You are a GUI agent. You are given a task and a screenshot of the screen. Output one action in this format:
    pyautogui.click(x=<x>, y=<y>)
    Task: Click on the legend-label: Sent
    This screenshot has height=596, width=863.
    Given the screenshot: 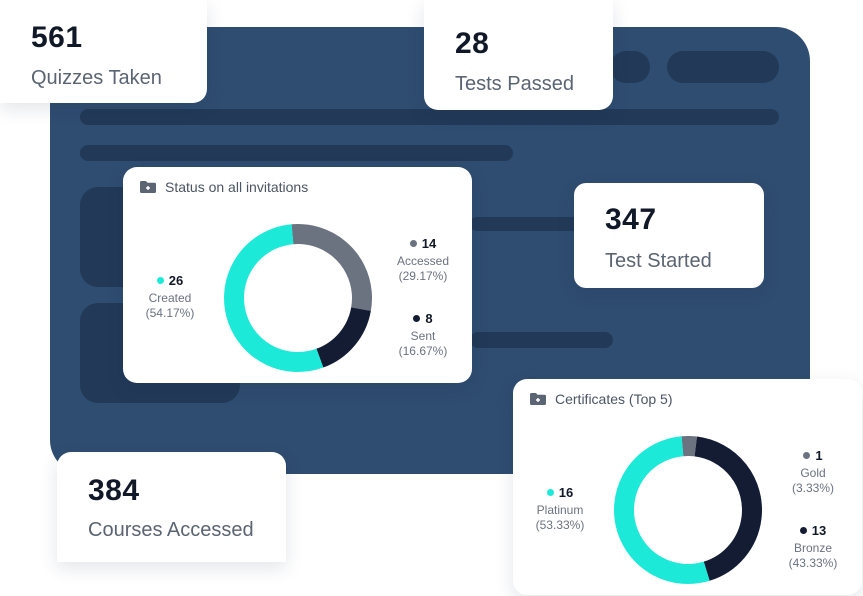 What is the action you would take?
    pyautogui.click(x=423, y=336)
    